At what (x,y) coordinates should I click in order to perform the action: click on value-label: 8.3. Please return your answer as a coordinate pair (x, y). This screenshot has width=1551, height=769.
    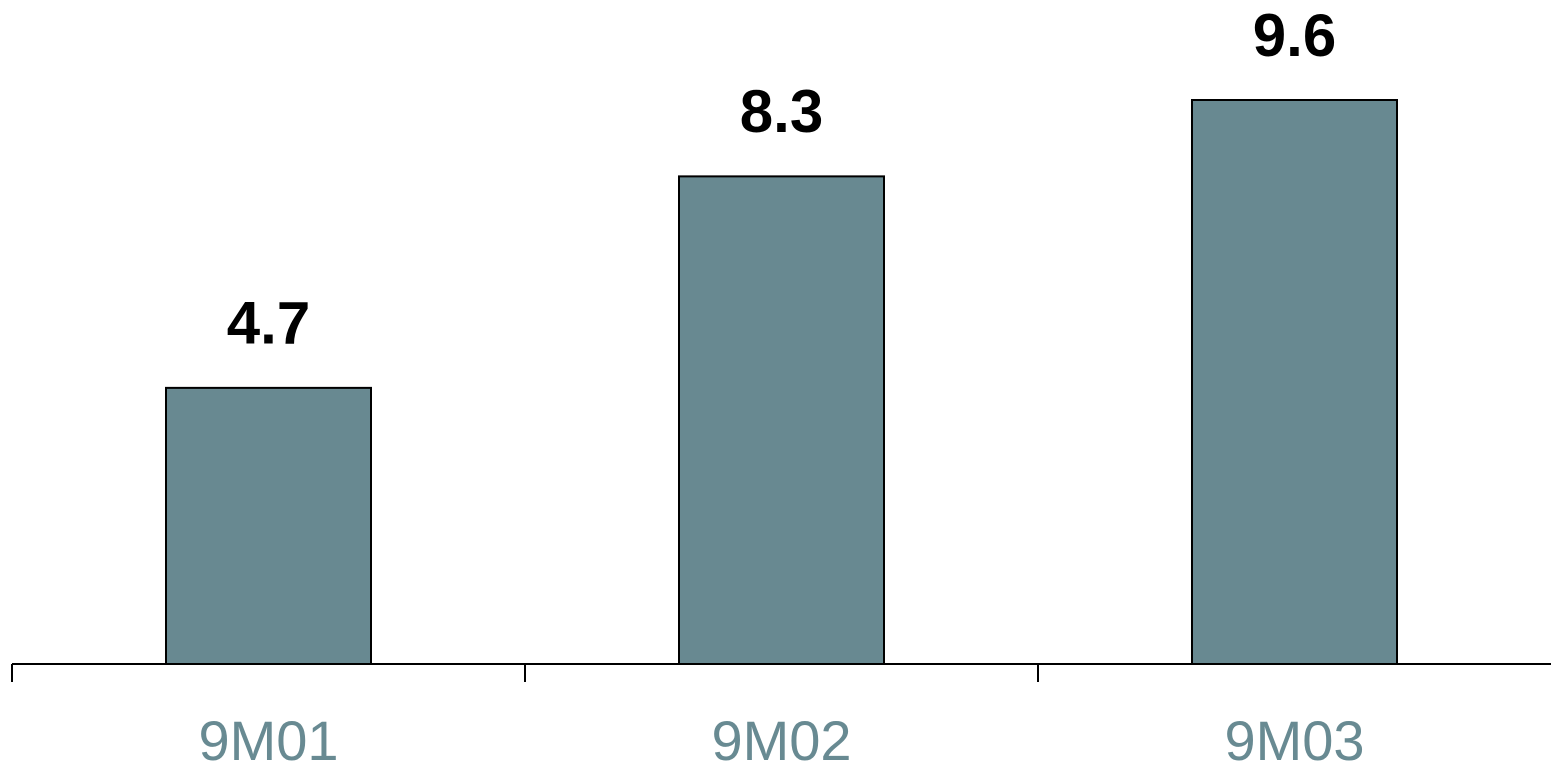
    Looking at the image, I should click on (781, 111).